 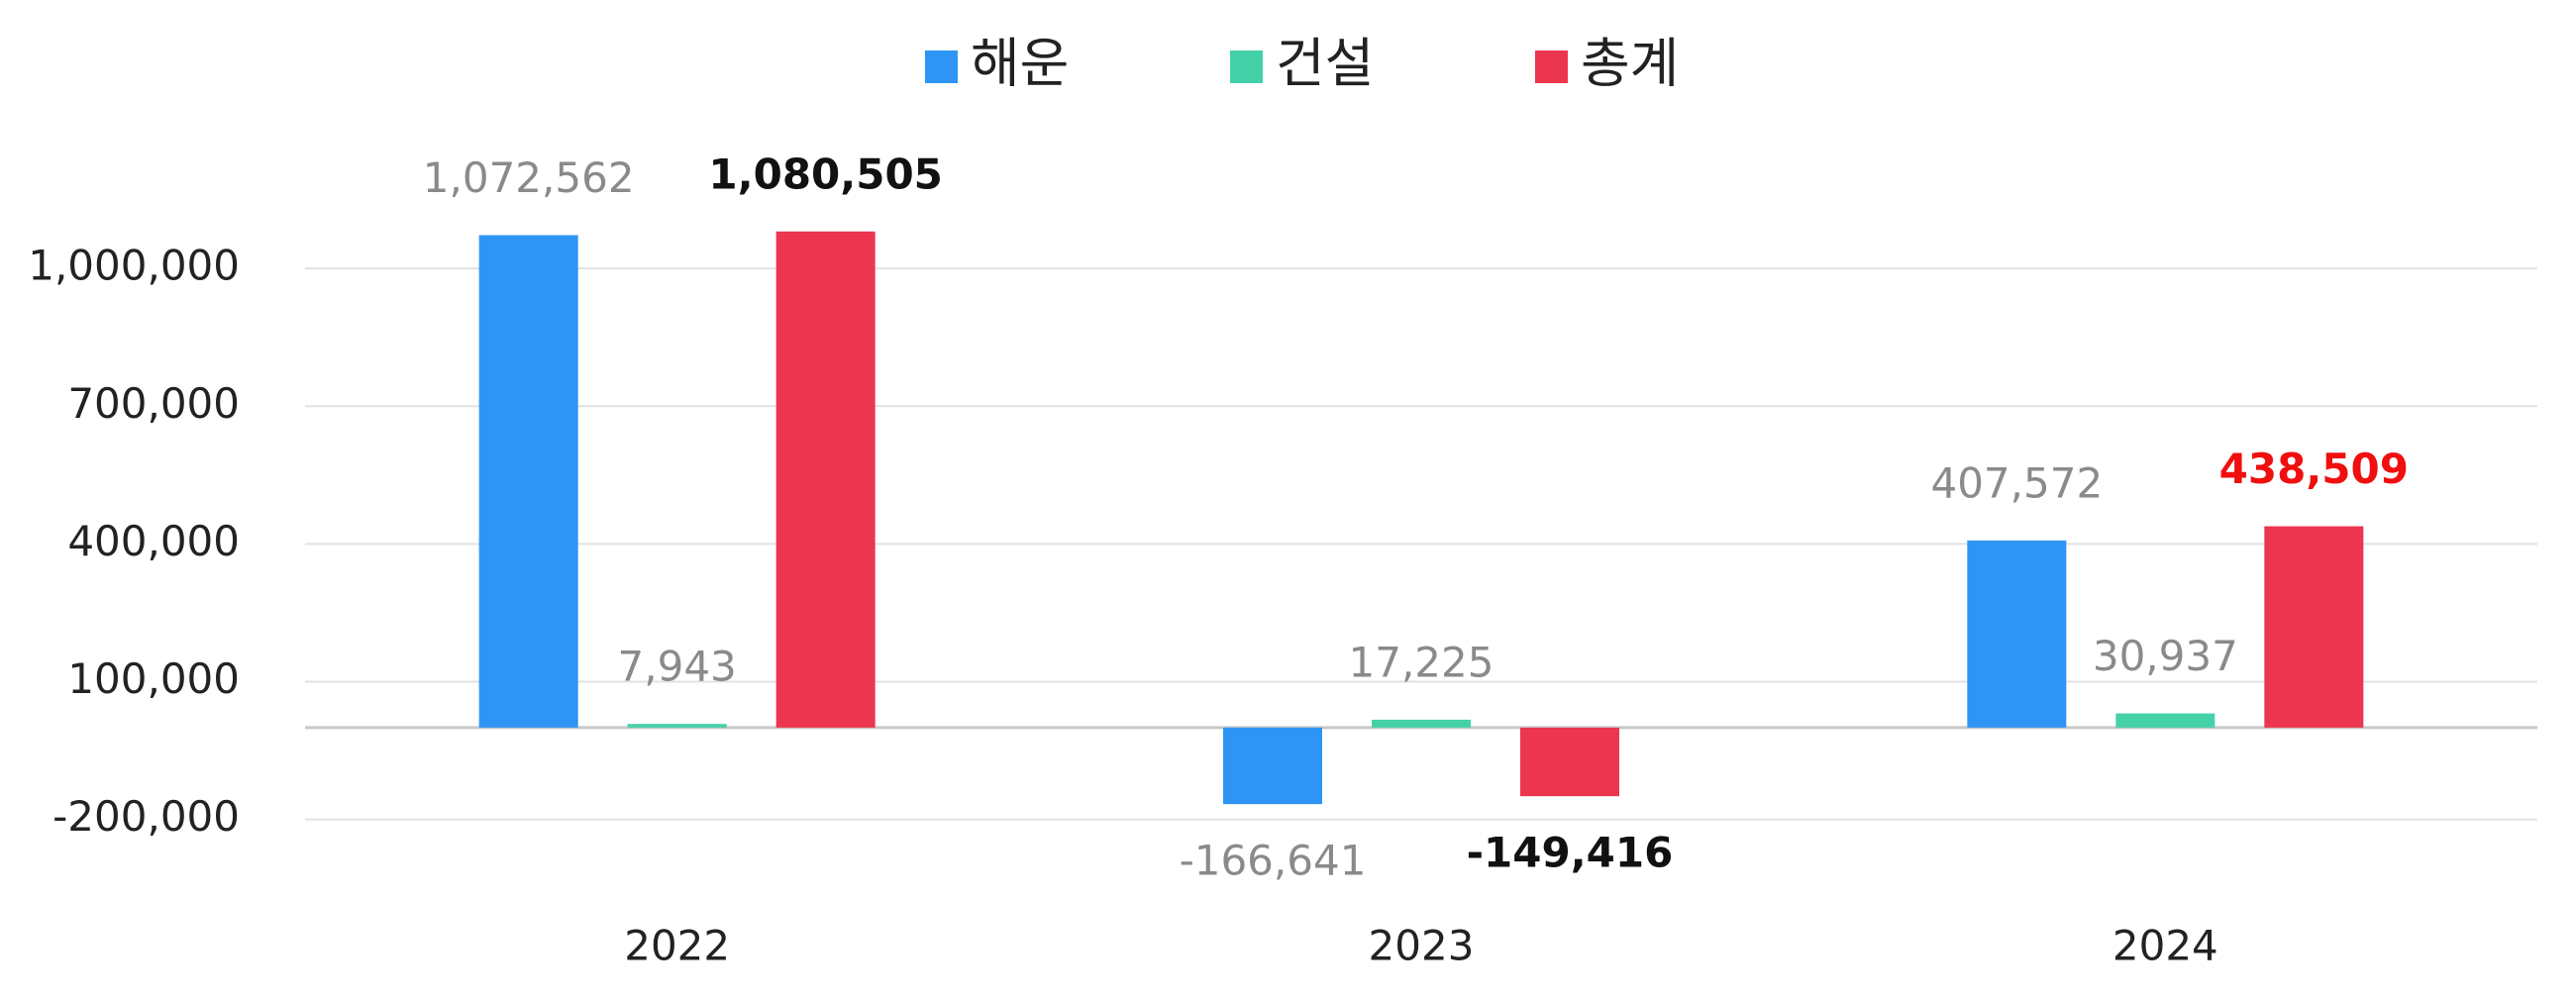 What do you see at coordinates (1422, 946) in the screenshot?
I see `x-tick-label: 2023` at bounding box center [1422, 946].